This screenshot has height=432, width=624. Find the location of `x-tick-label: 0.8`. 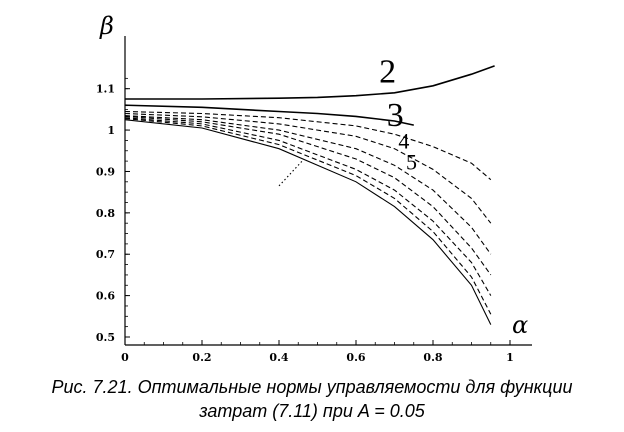

x-tick-label: 0.8 is located at coordinates (432, 357).